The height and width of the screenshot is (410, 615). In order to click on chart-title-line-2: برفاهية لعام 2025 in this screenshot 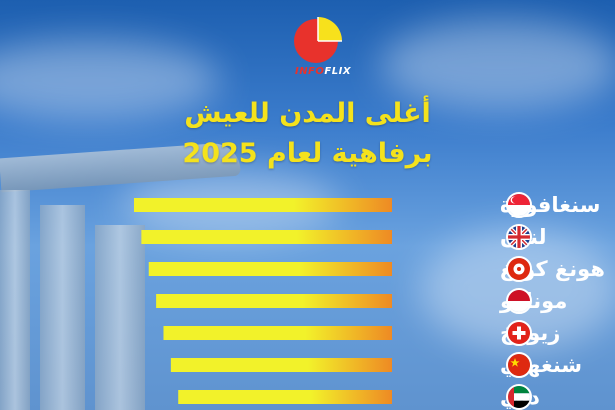, I will do `click(307, 153)`.